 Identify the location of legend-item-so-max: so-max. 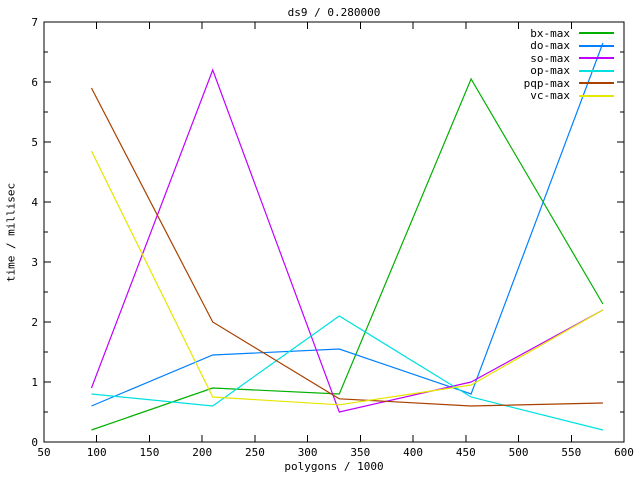
(569, 58).